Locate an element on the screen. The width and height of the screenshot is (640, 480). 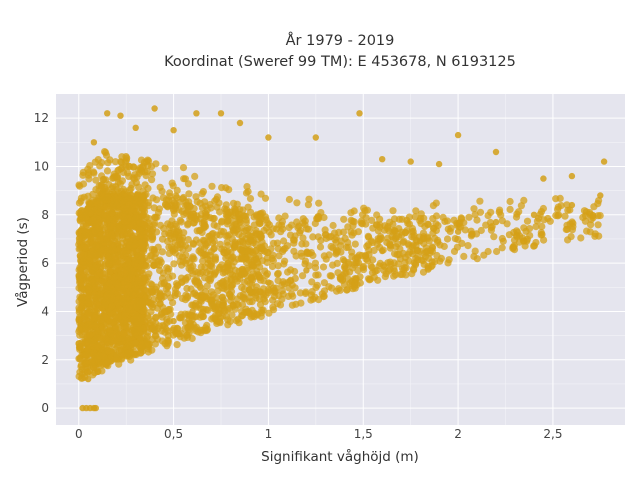
x-tick-label: 2,5 is located at coordinates (552, 434).